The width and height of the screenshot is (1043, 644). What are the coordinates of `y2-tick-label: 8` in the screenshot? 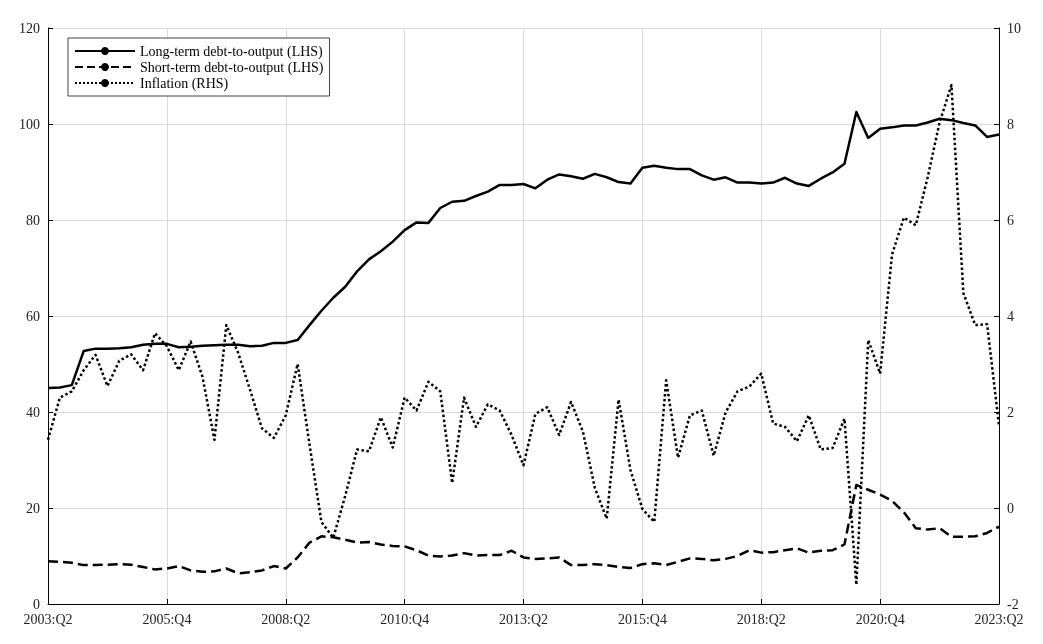 It's located at (1010, 124).